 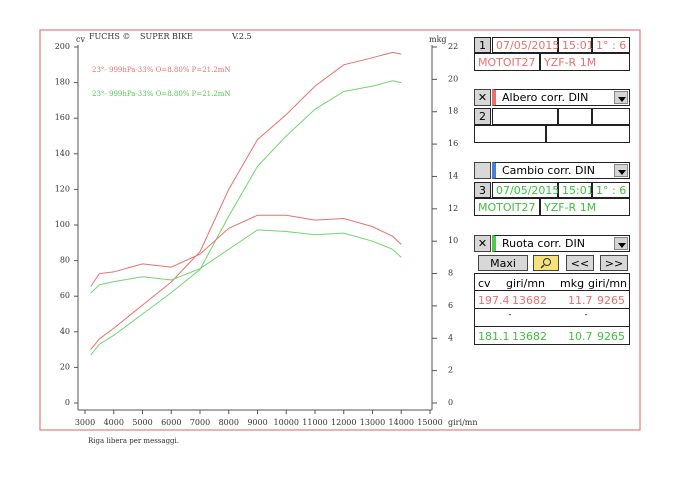 I want to click on x-axis-label: giri/mn, so click(x=463, y=422).